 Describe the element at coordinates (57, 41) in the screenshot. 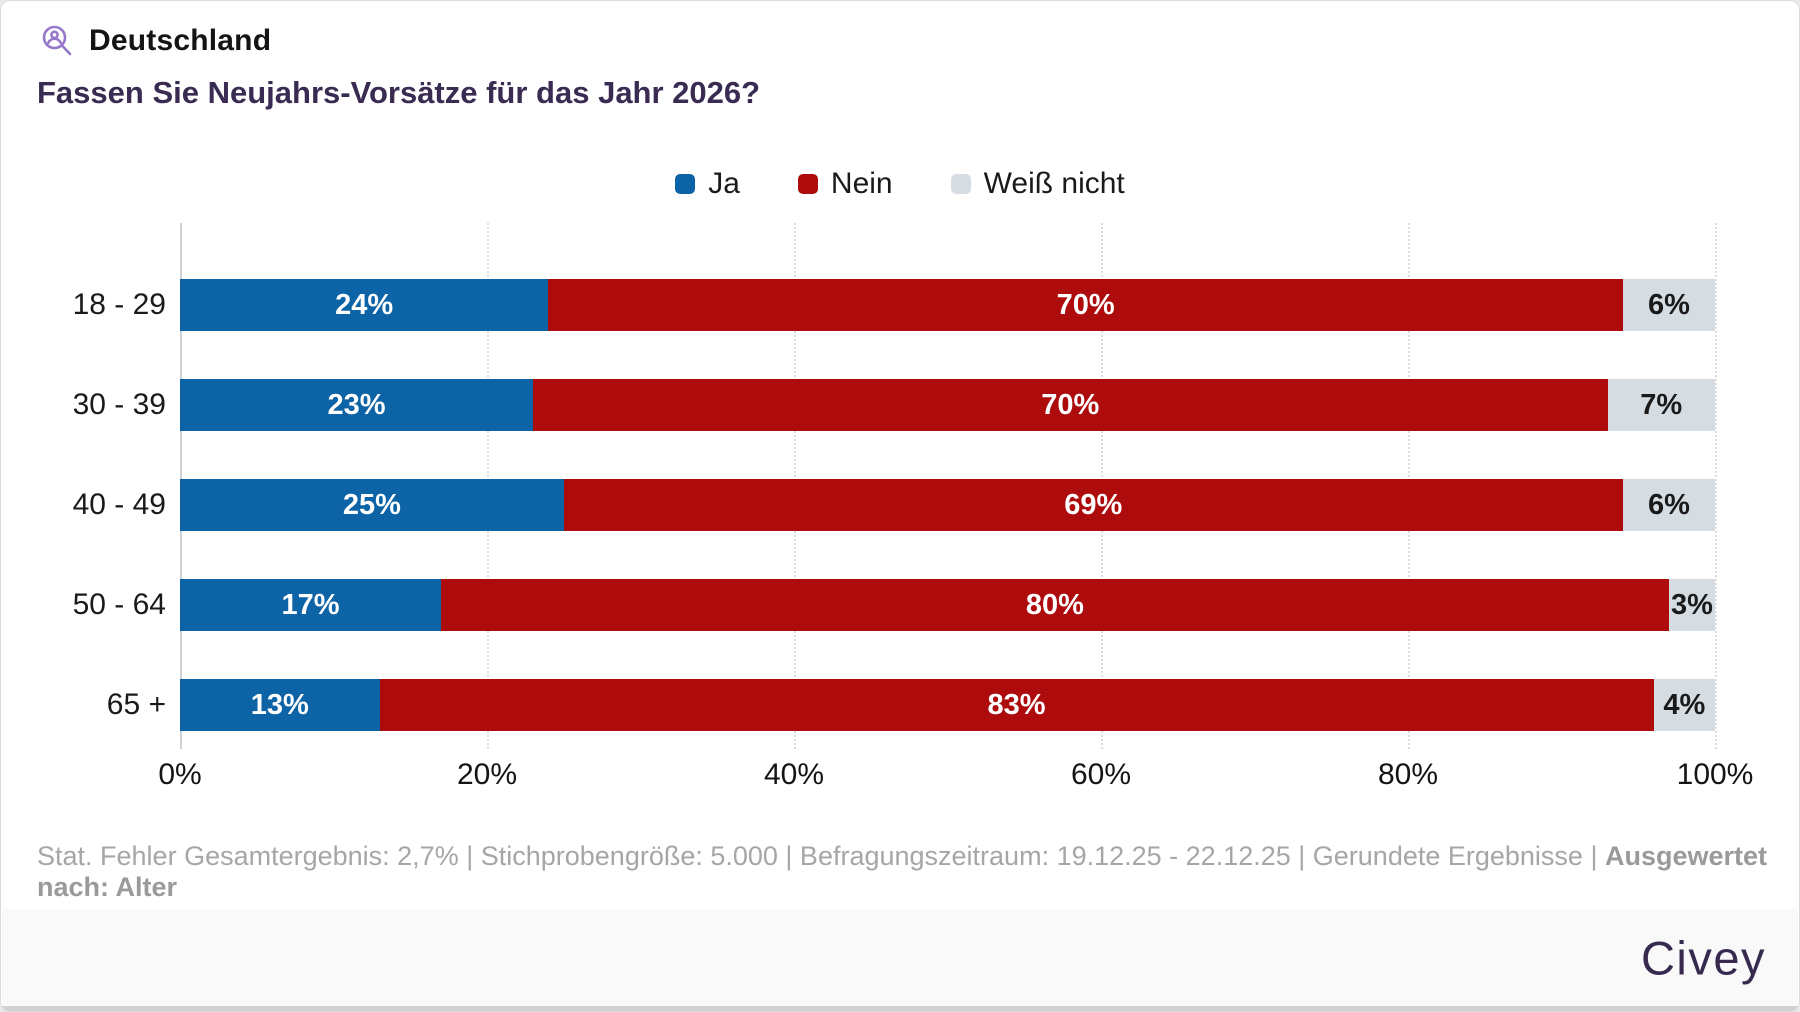

I see `population-magnifier-icon` at that location.